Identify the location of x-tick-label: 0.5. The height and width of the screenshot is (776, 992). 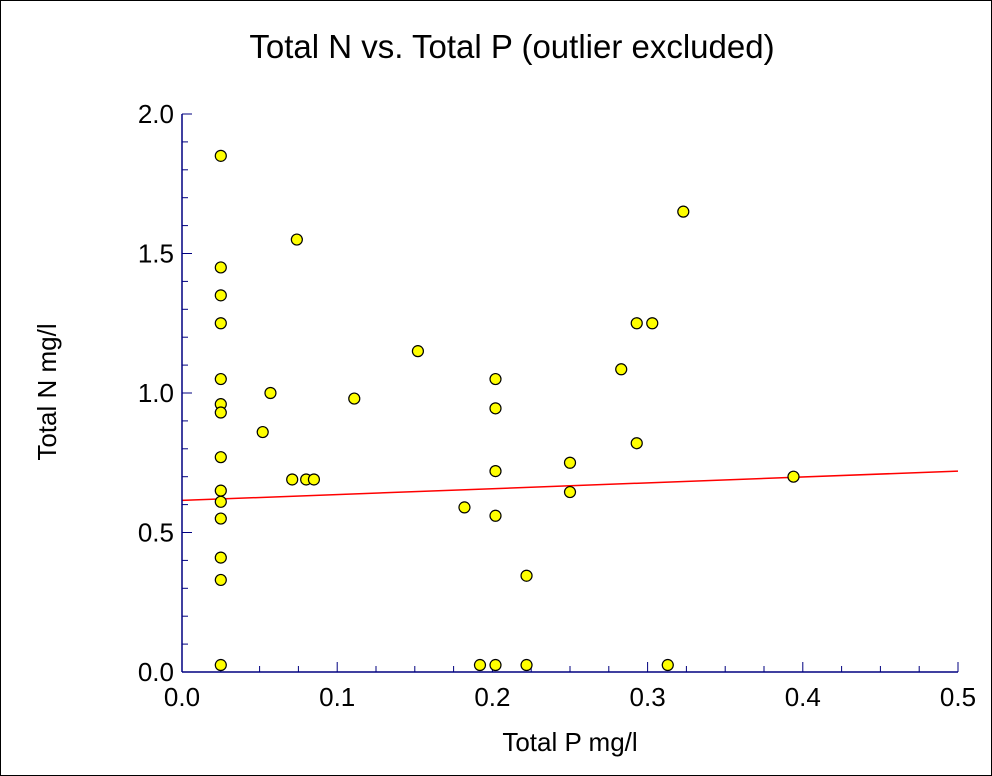
(958, 697).